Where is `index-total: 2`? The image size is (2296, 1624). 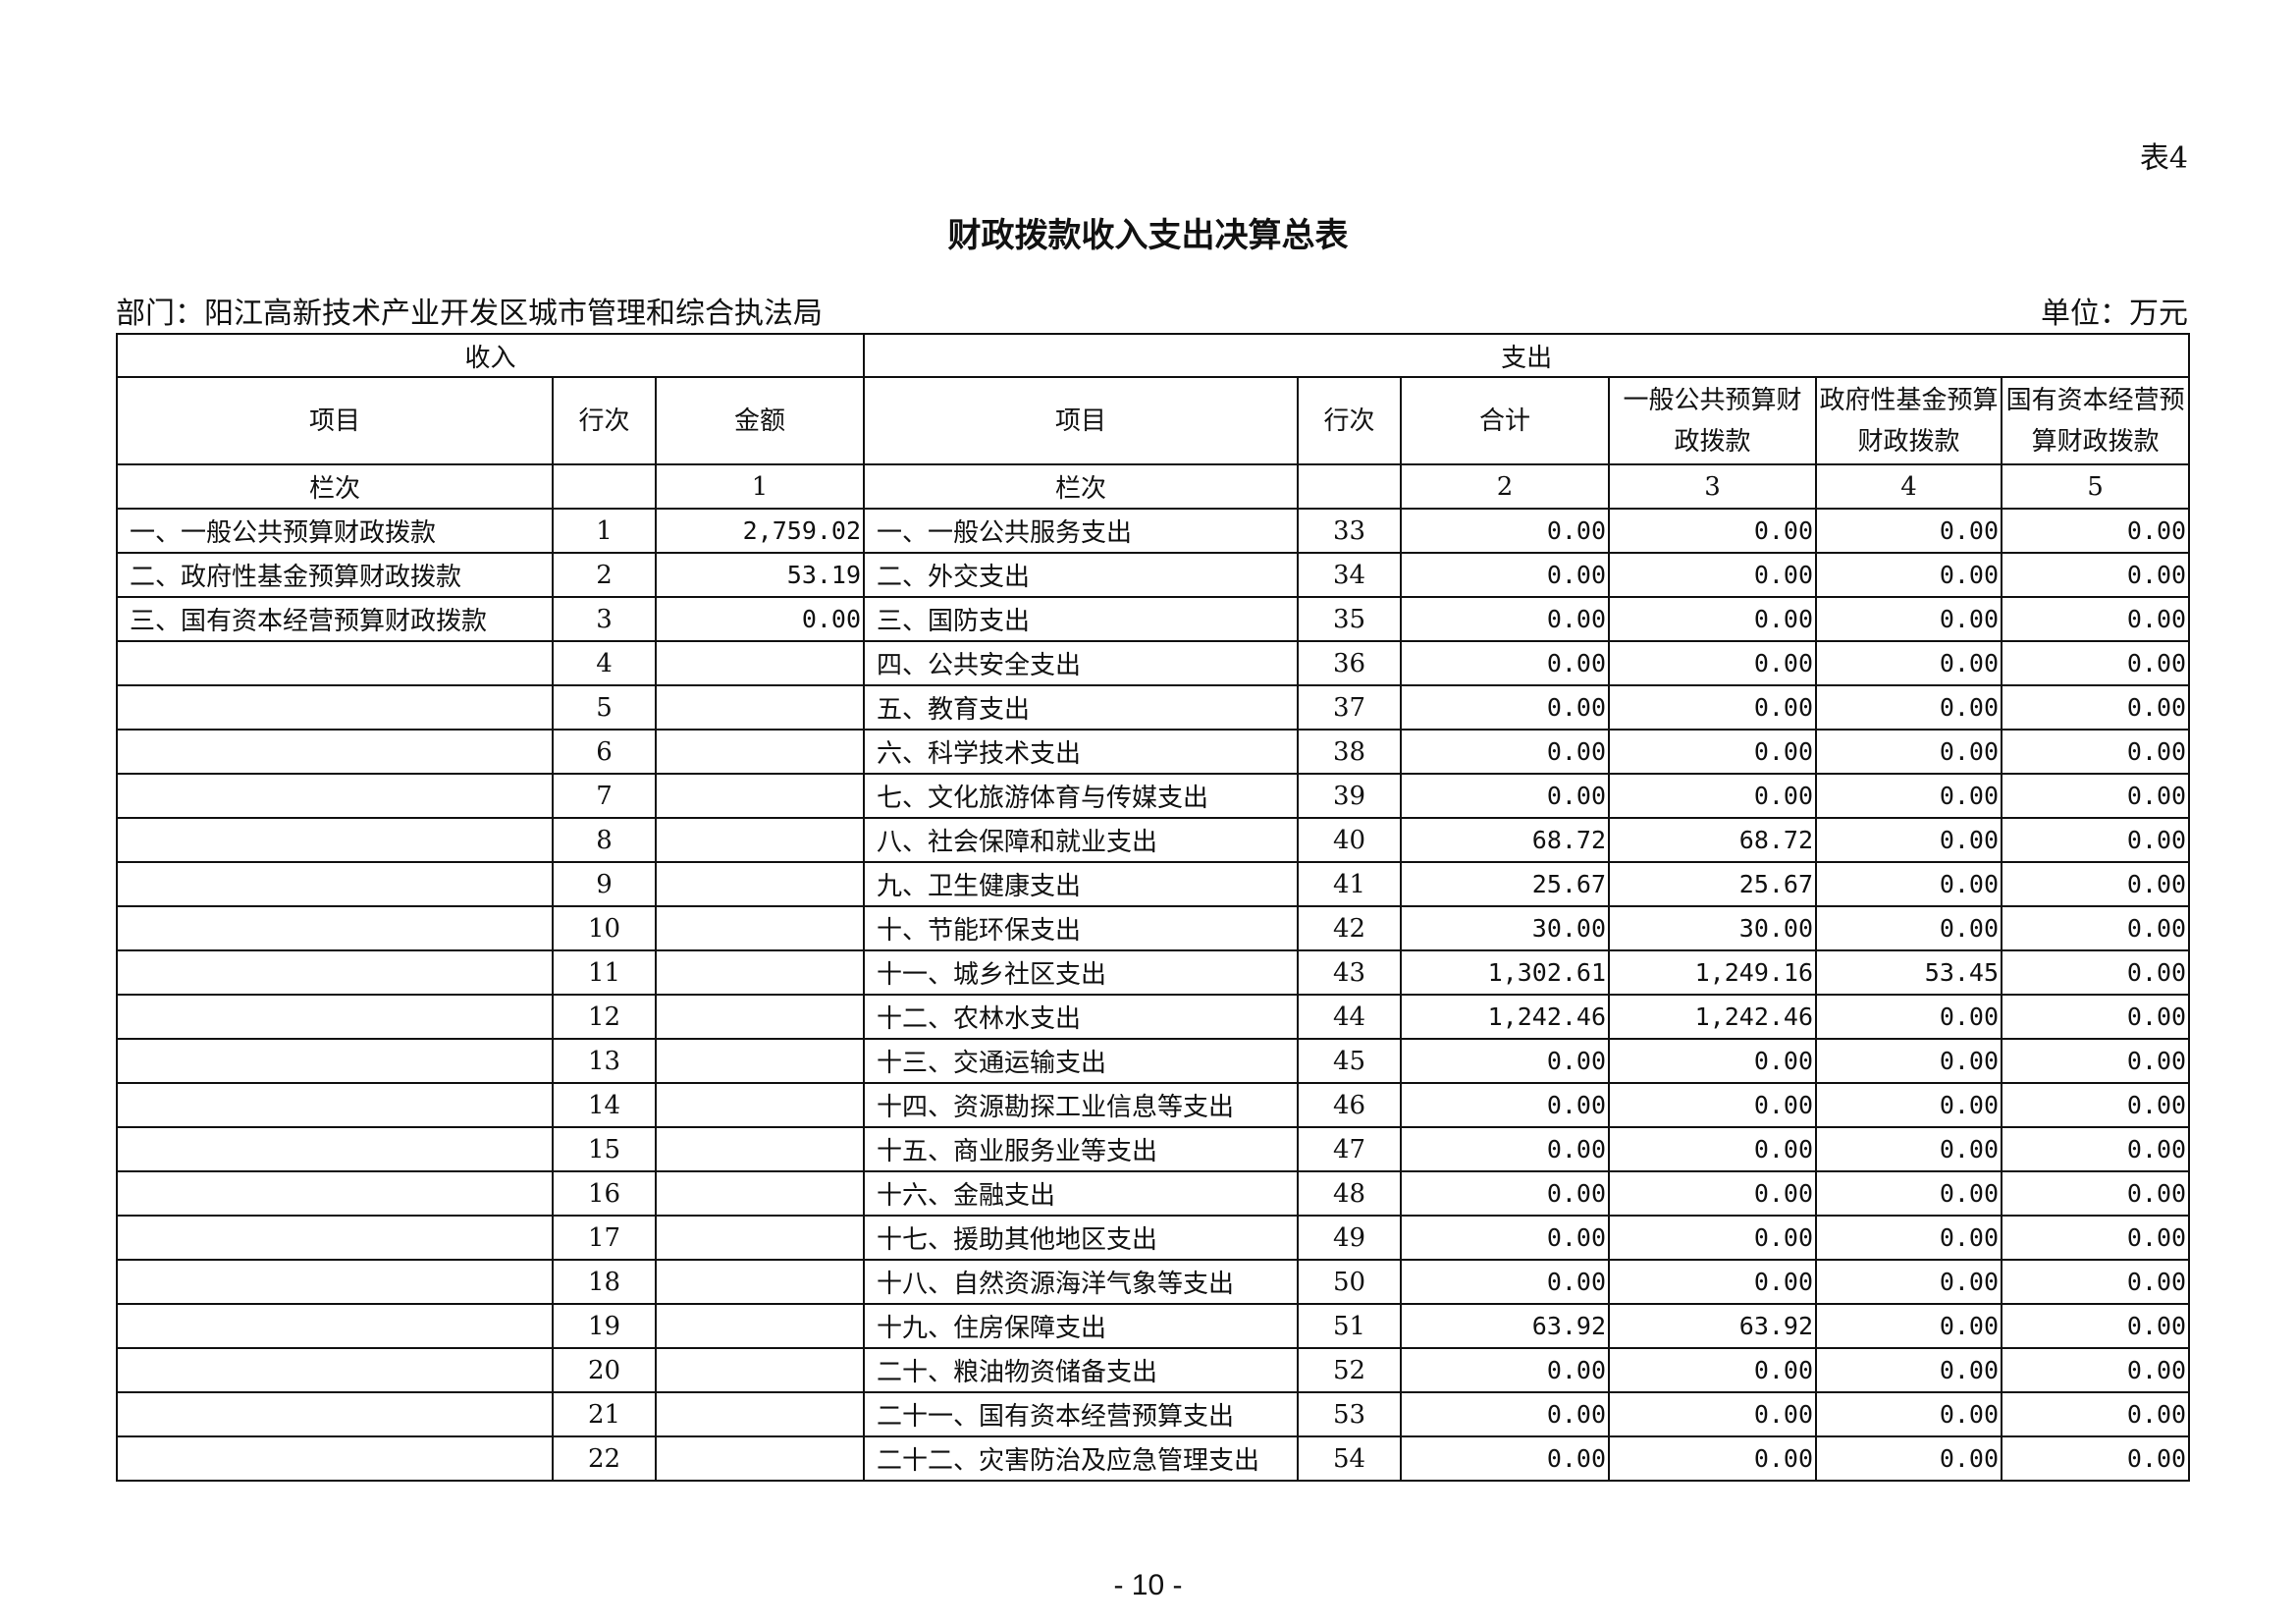
index-total: 2 is located at coordinates (1505, 486).